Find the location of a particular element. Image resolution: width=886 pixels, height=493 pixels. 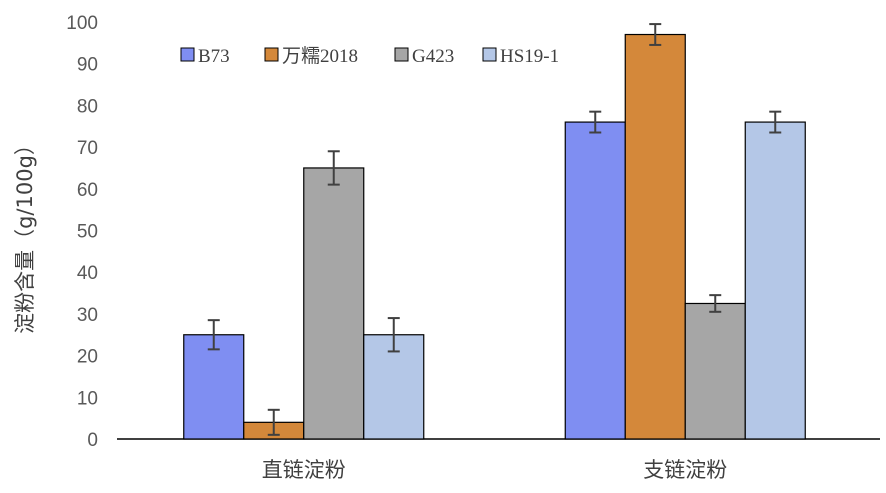

y-tick-label: 50 is located at coordinates (87, 232).